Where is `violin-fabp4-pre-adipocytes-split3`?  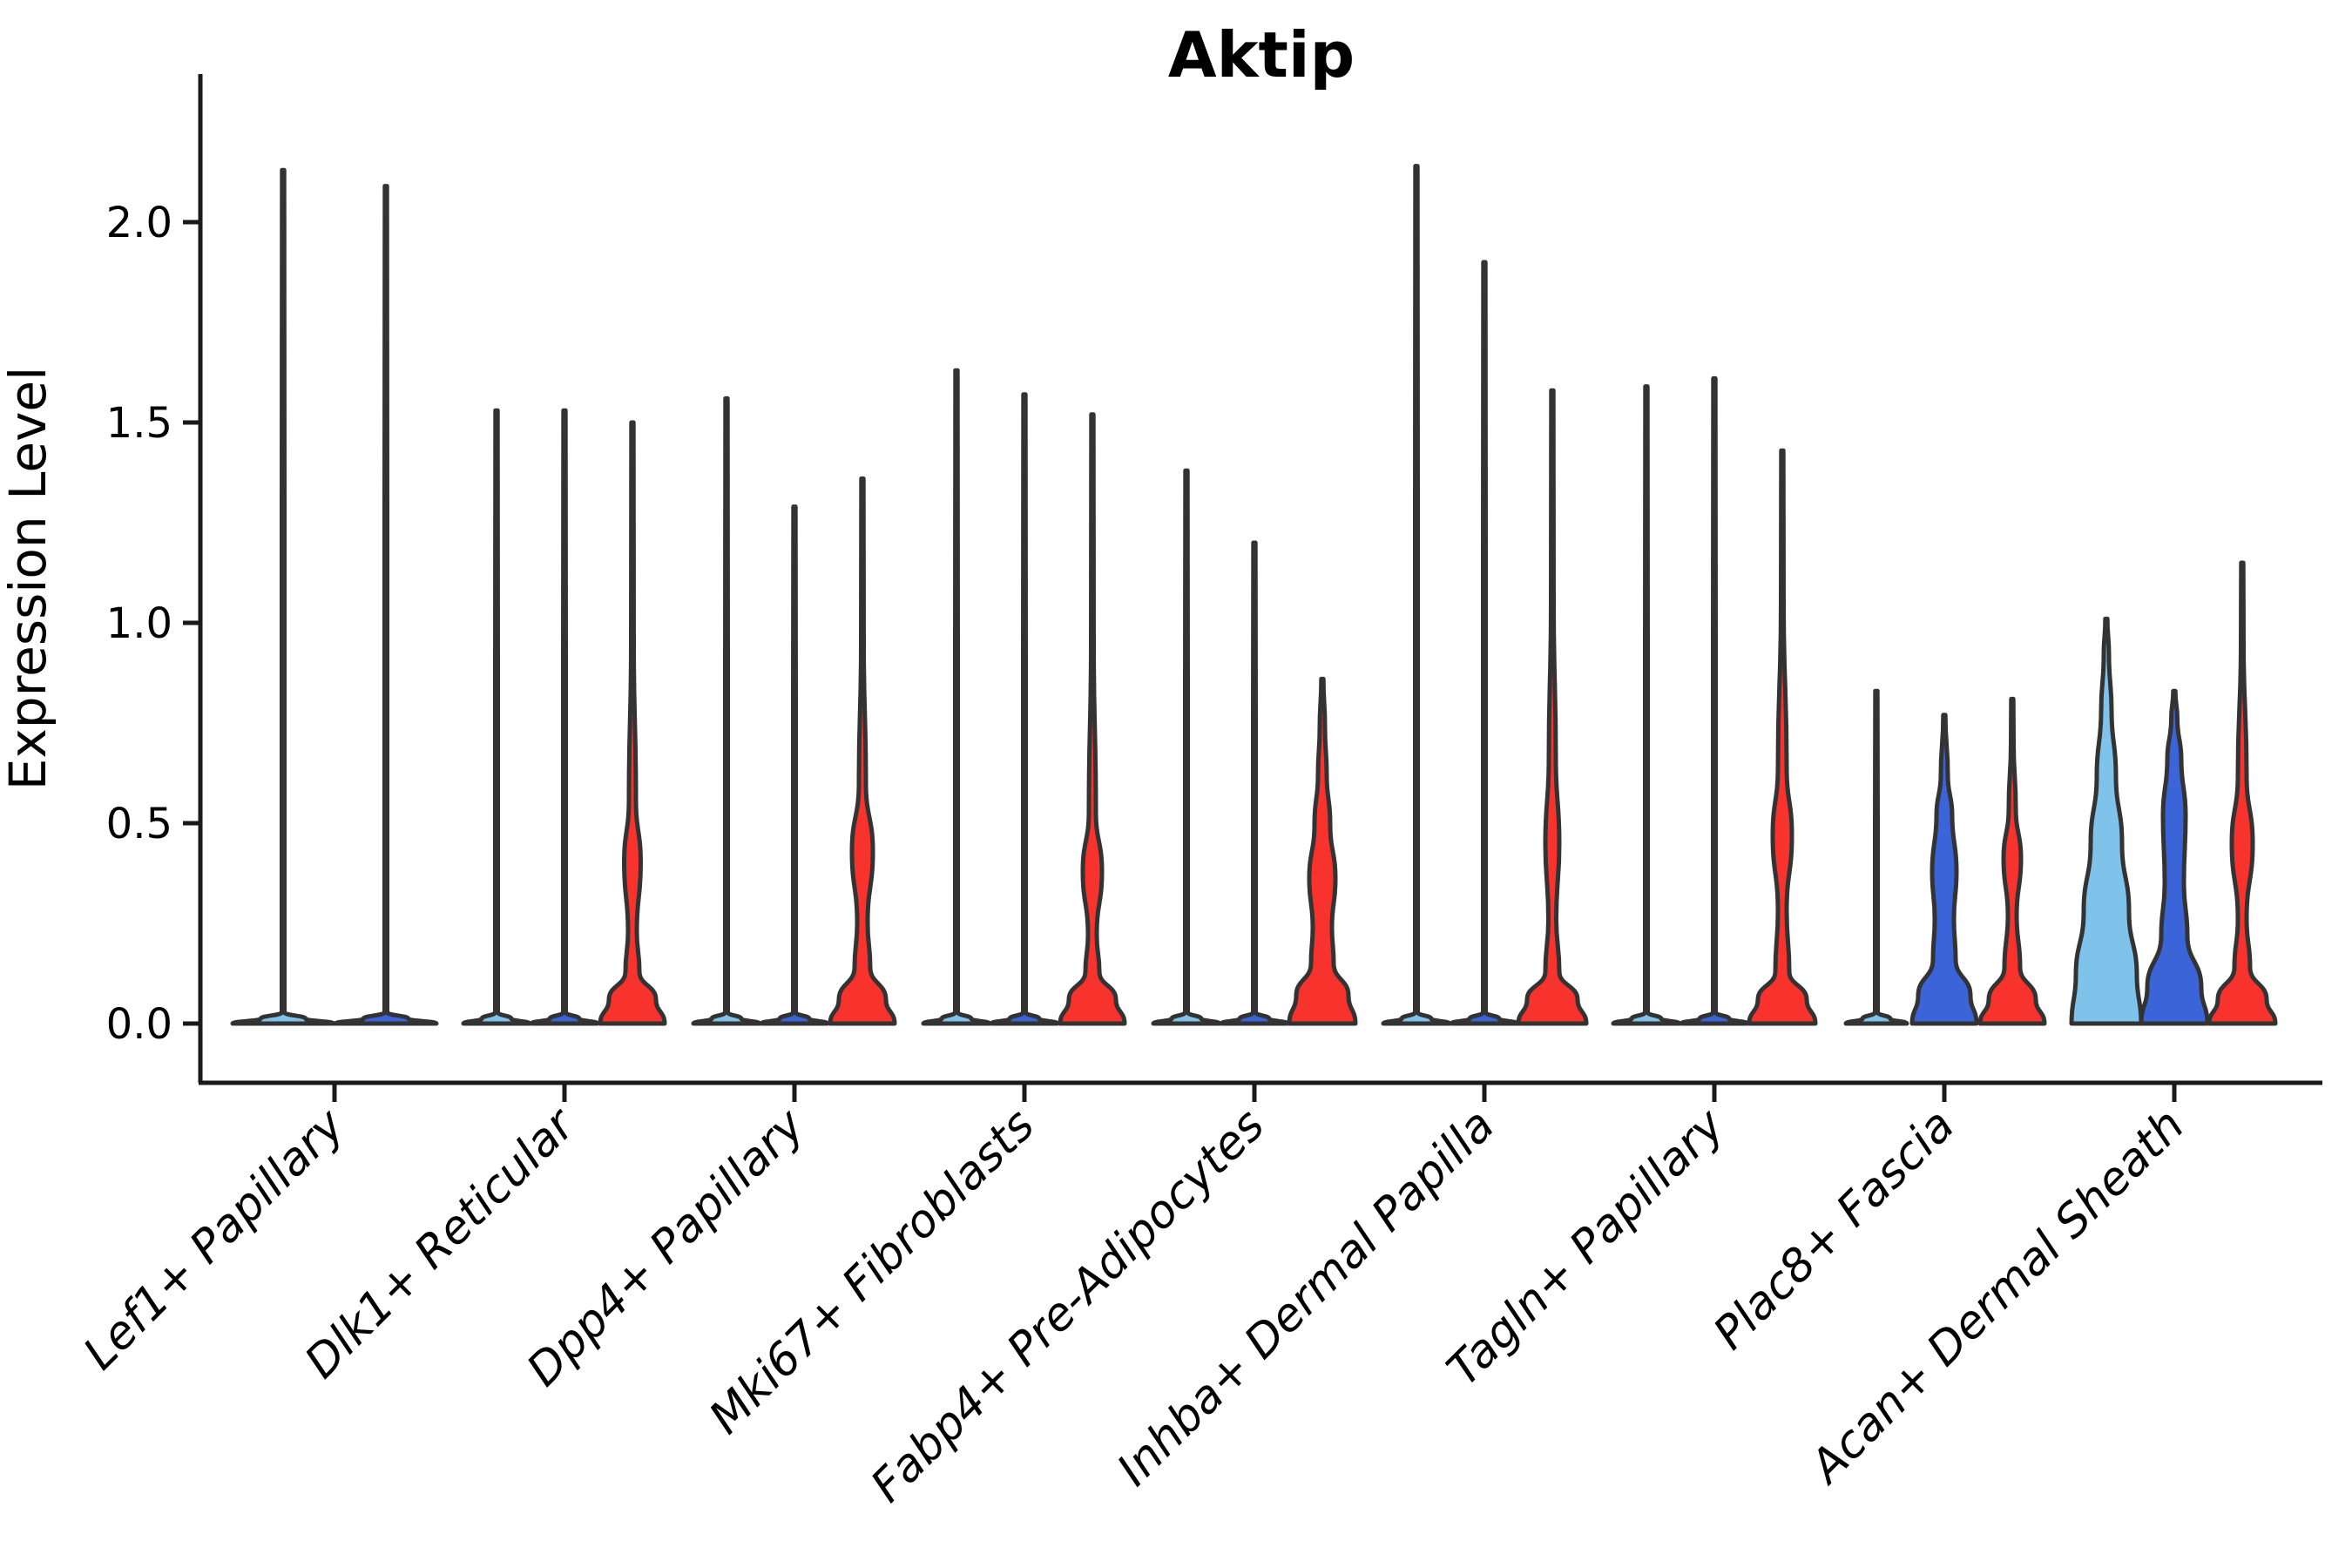 violin-fabp4-pre-adipocytes-split3 is located at coordinates (1322, 851).